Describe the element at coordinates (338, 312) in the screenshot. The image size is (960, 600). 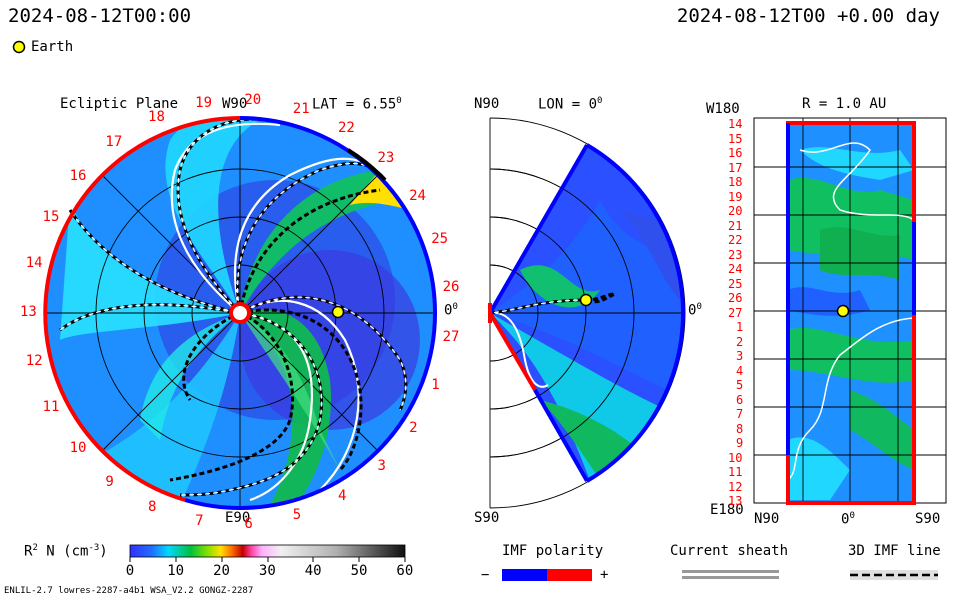
I see `earth-marker-ecliptic` at that location.